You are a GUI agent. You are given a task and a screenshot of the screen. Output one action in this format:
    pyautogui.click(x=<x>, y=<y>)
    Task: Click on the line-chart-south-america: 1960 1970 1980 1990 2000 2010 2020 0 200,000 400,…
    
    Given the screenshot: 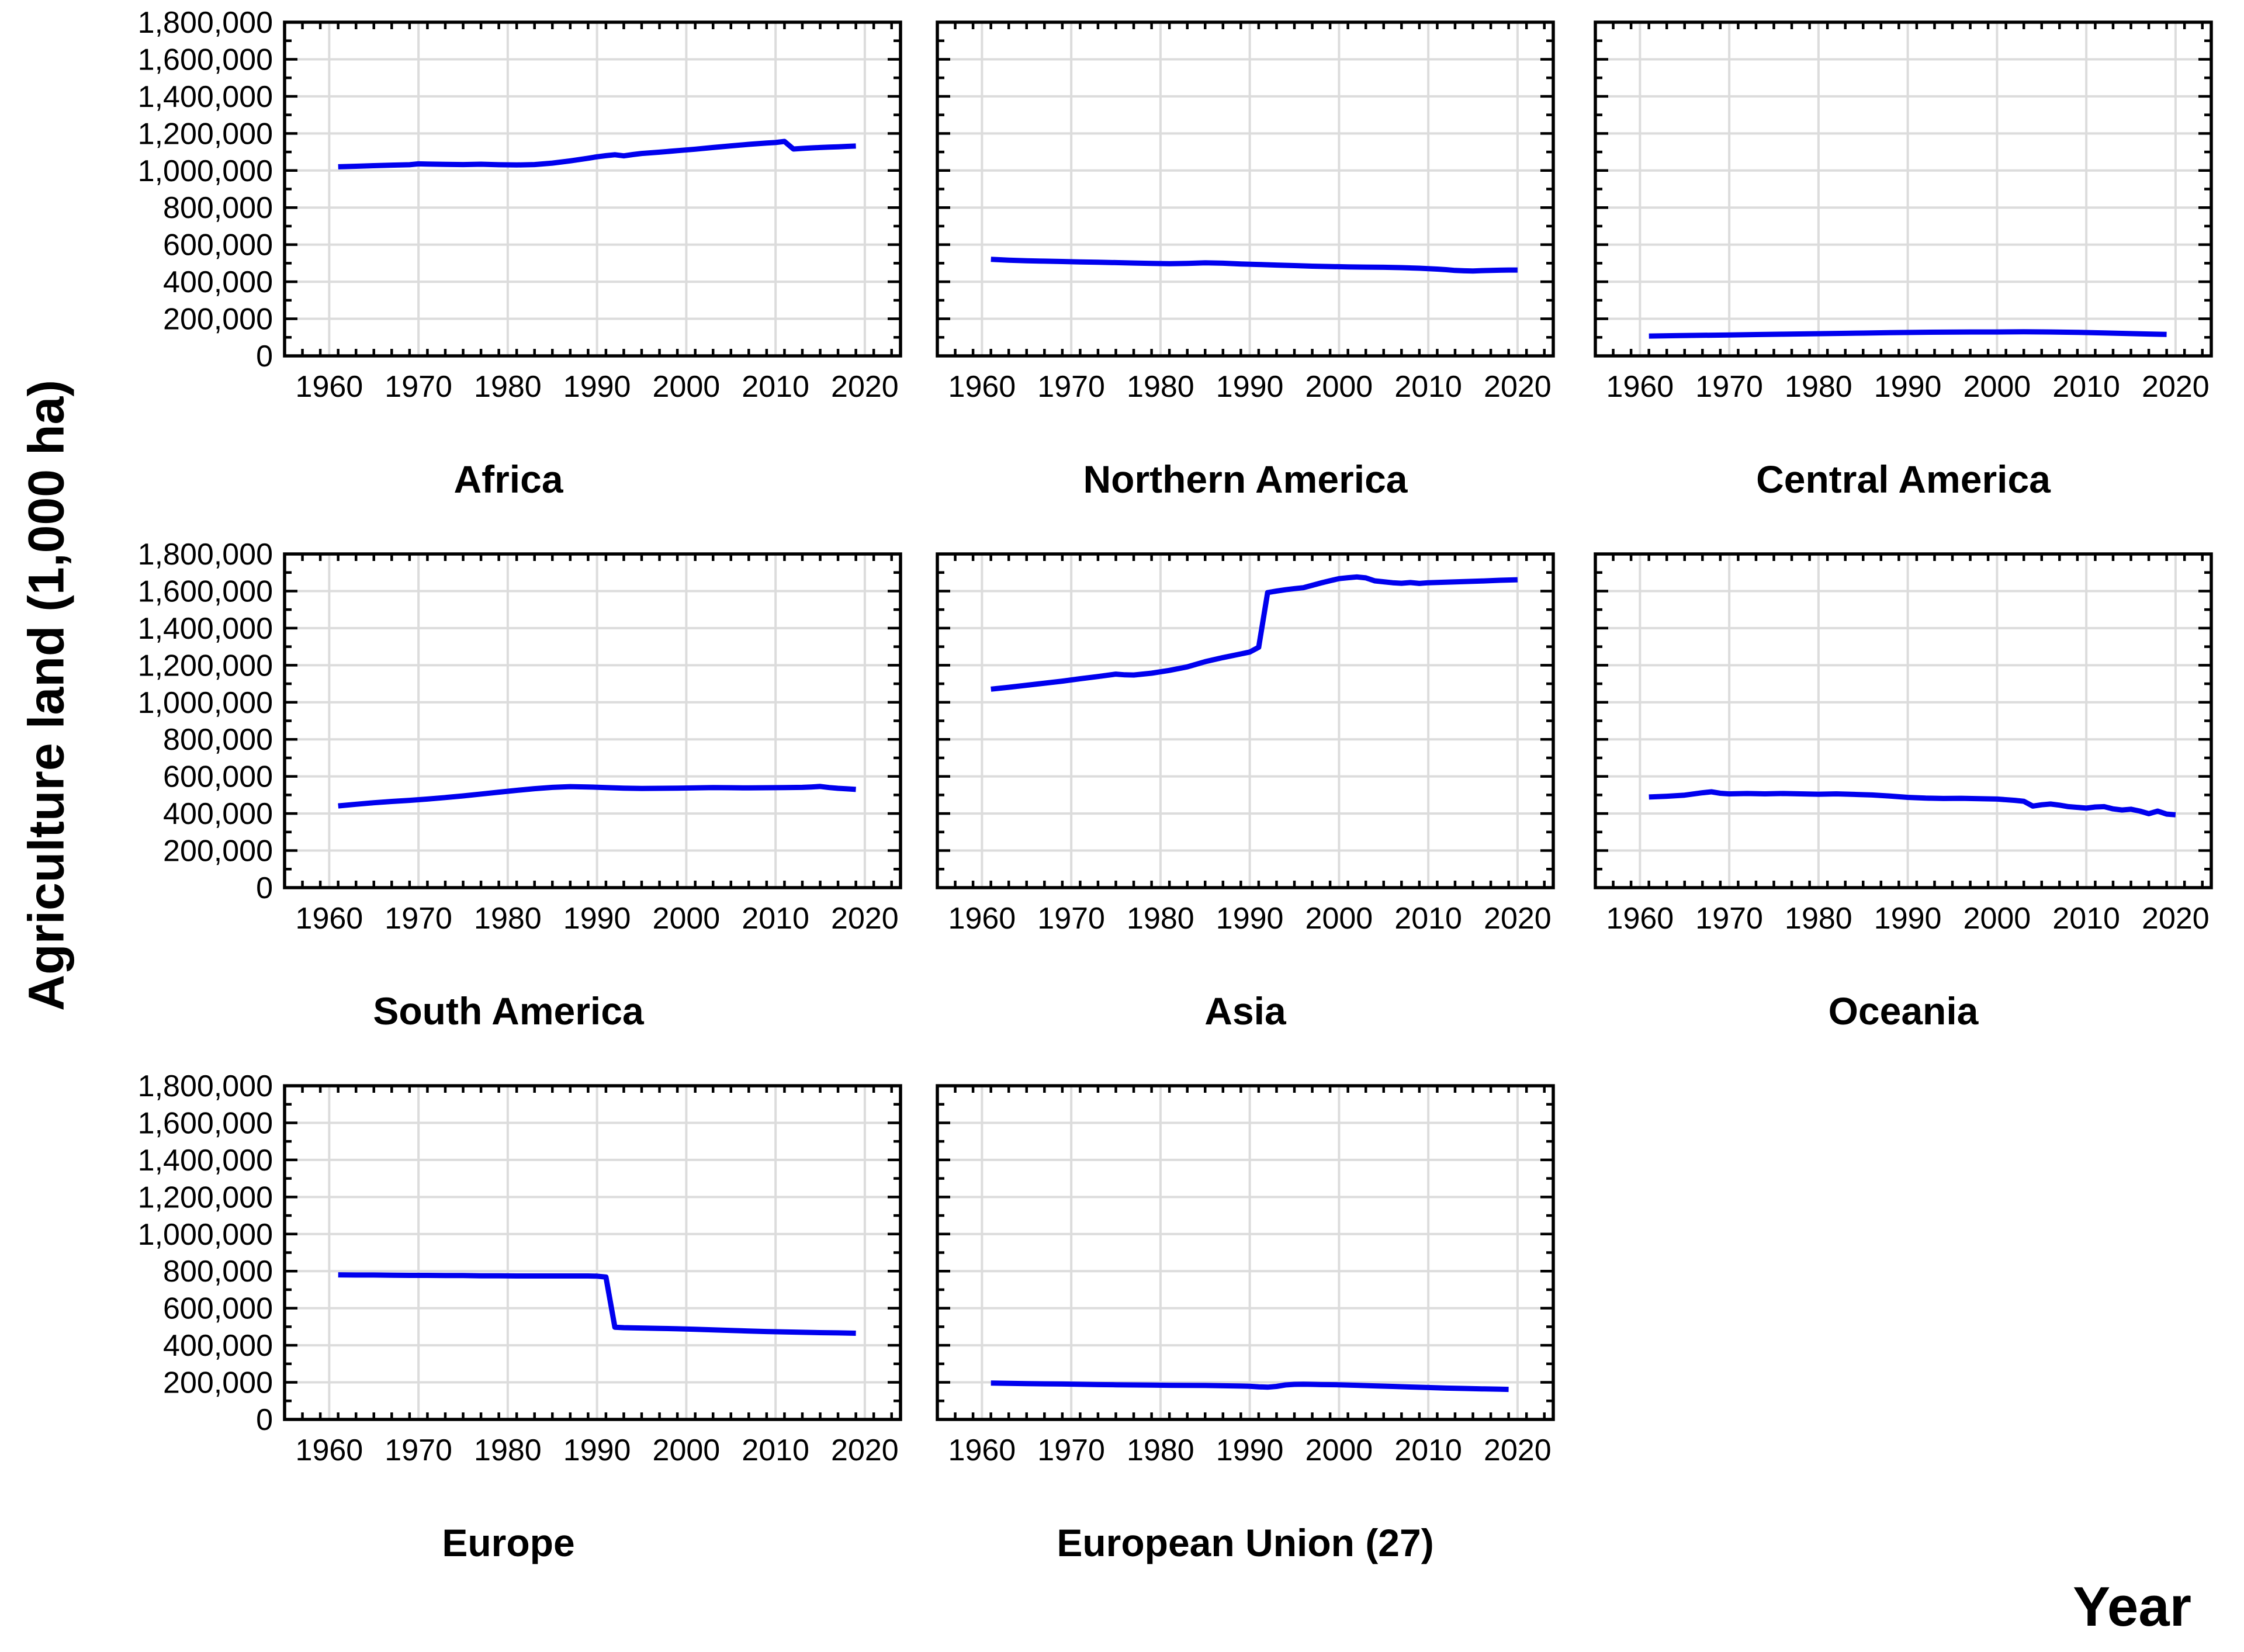 What is the action you would take?
    pyautogui.click(x=520, y=737)
    